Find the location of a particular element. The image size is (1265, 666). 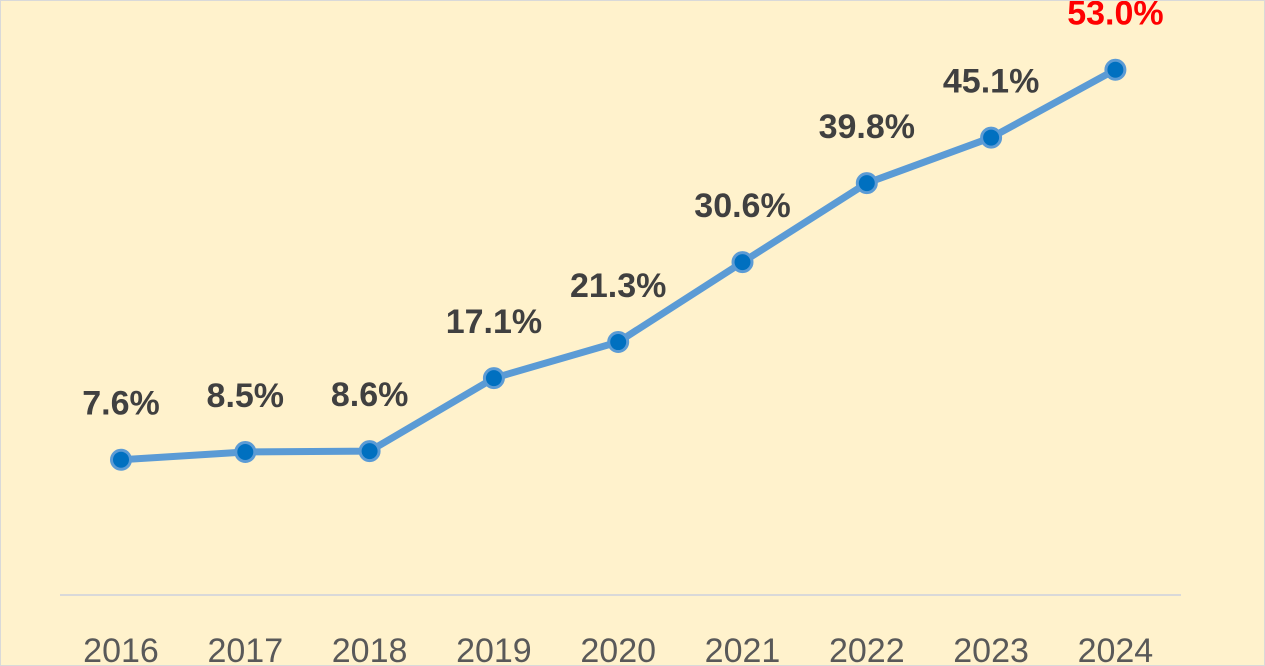

data-point-2020 is located at coordinates (618, 342).